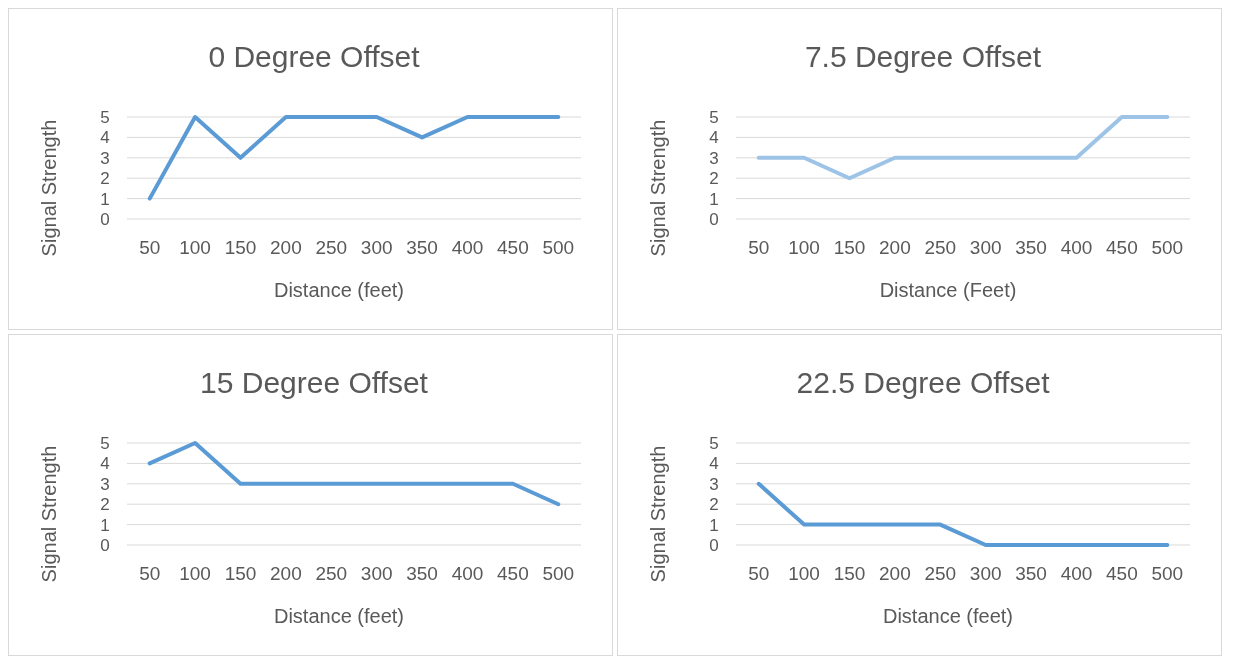 The height and width of the screenshot is (666, 1233). Describe the element at coordinates (923, 382) in the screenshot. I see `chart-title: 22.5 Degree Offset` at that location.